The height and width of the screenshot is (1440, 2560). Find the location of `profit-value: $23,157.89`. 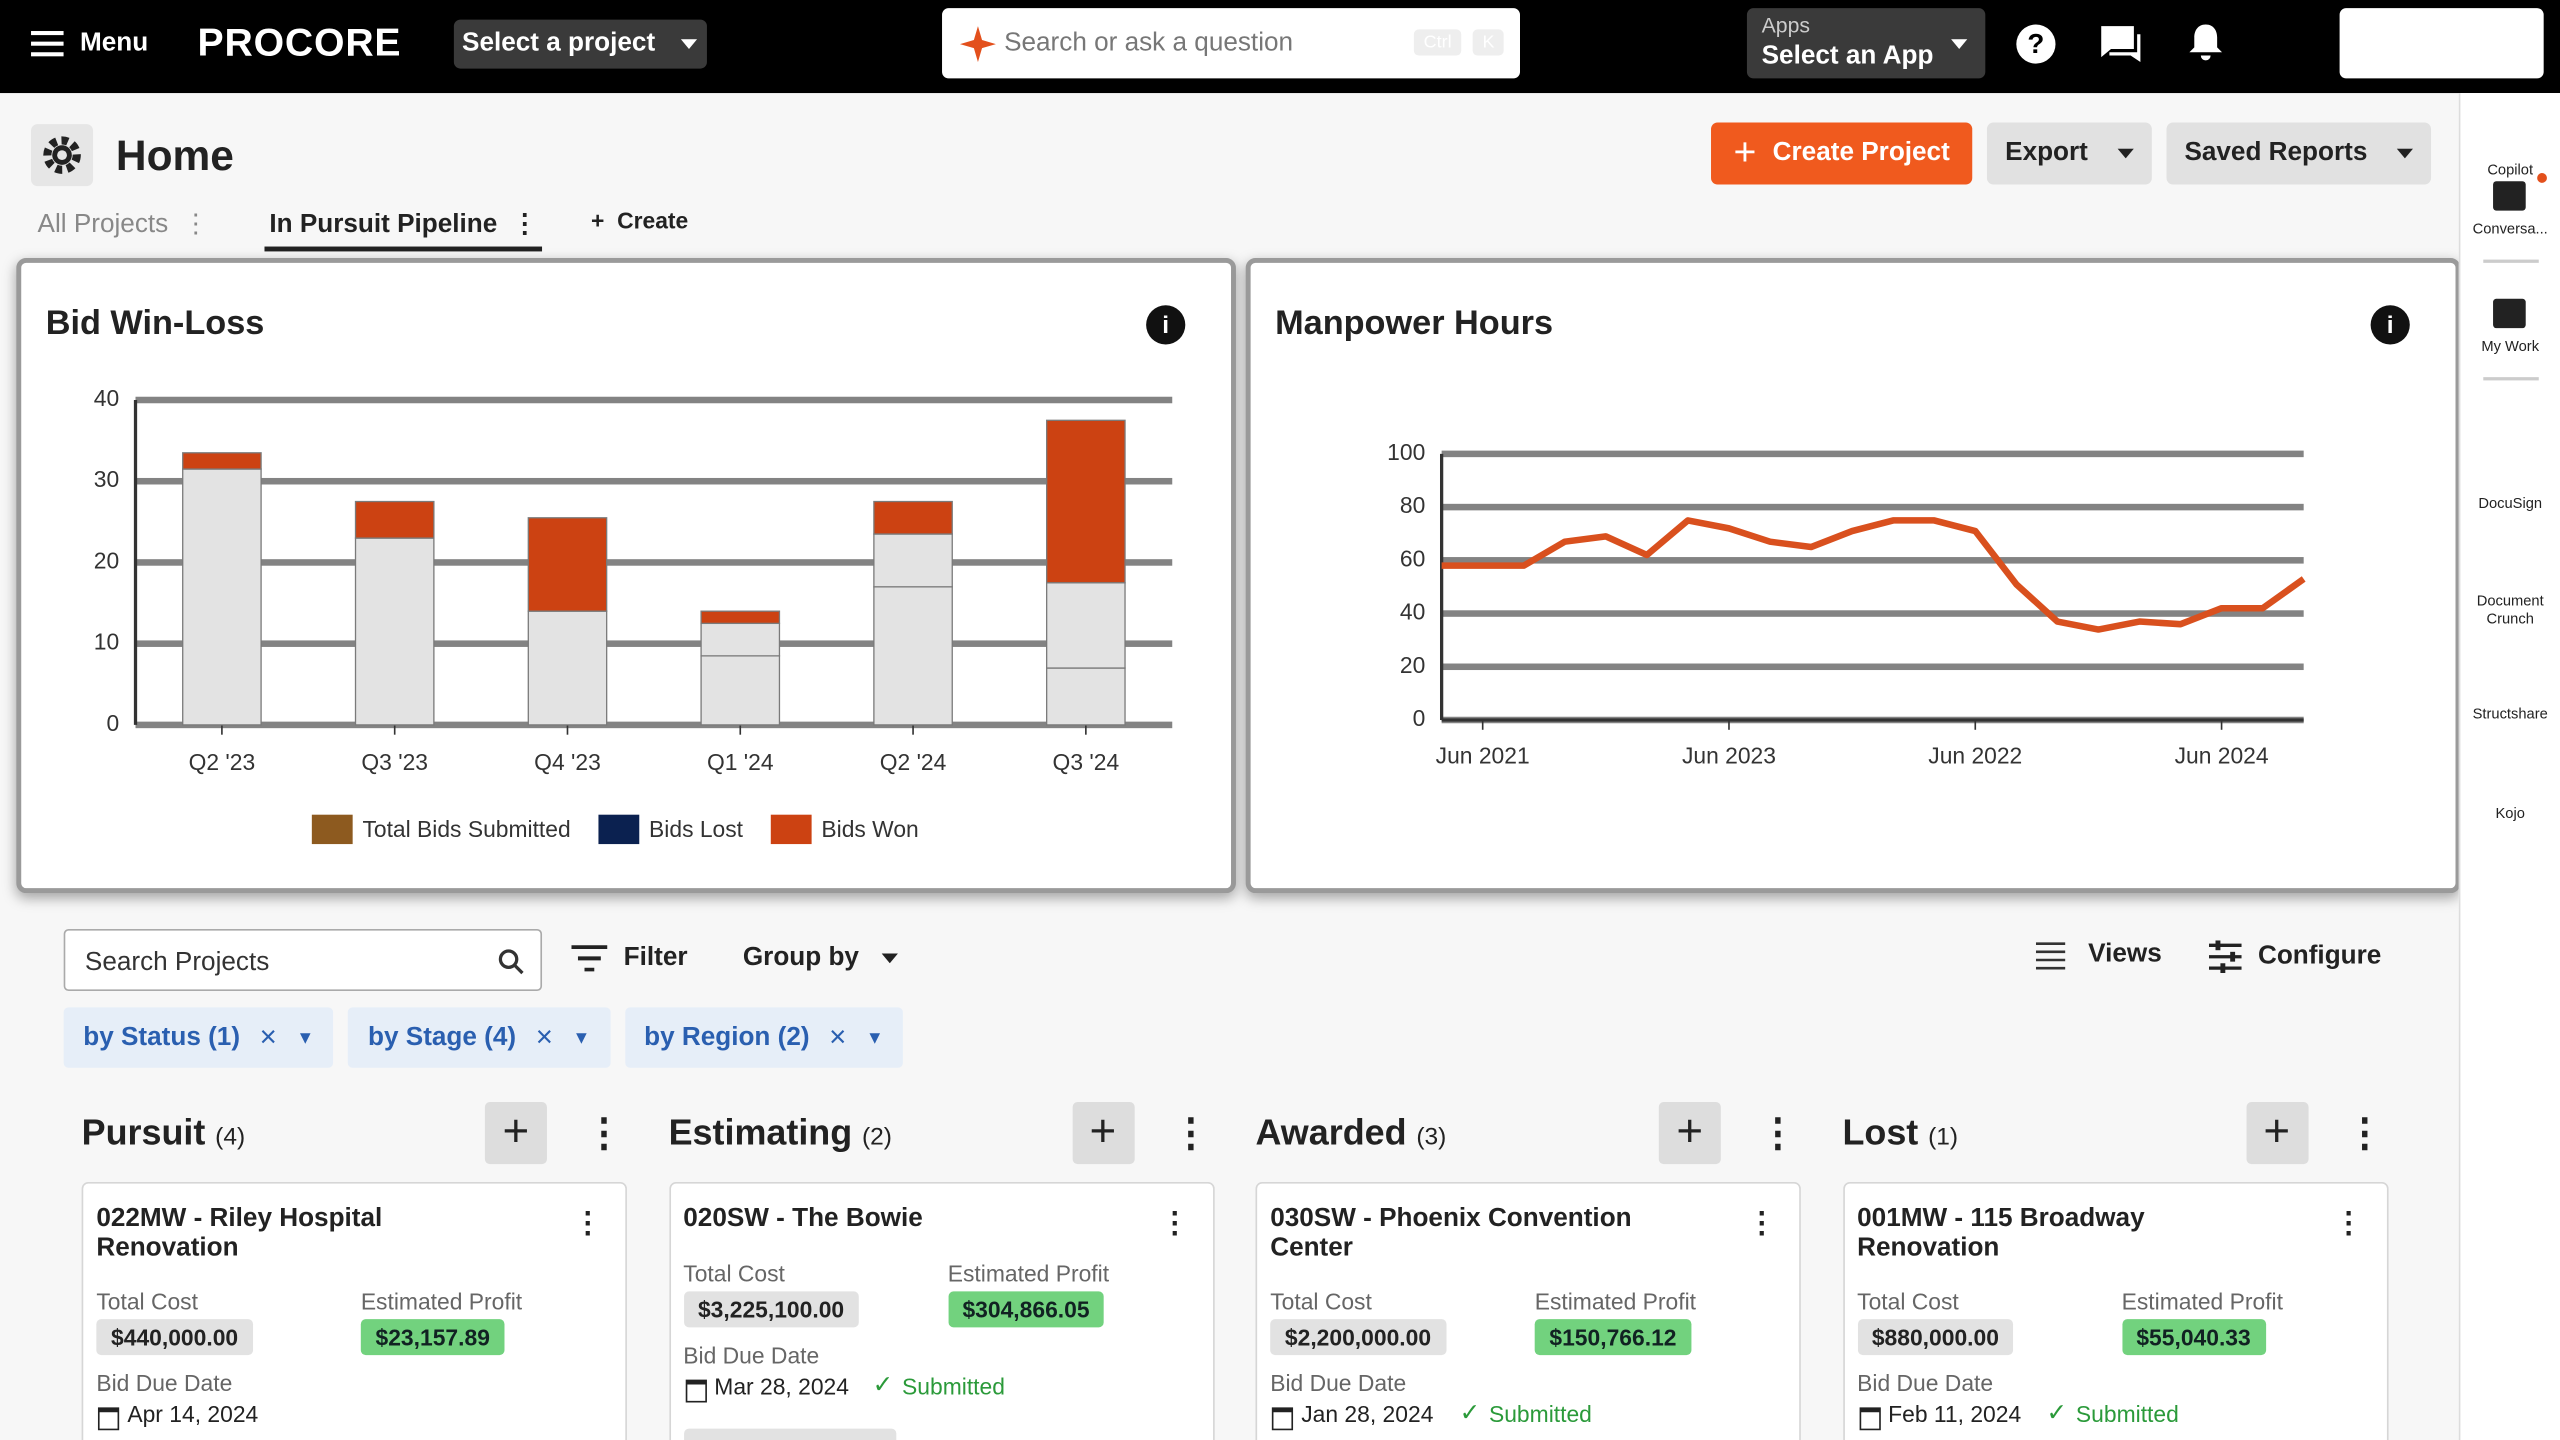

profit-value: $23,157.89 is located at coordinates (432, 1337).